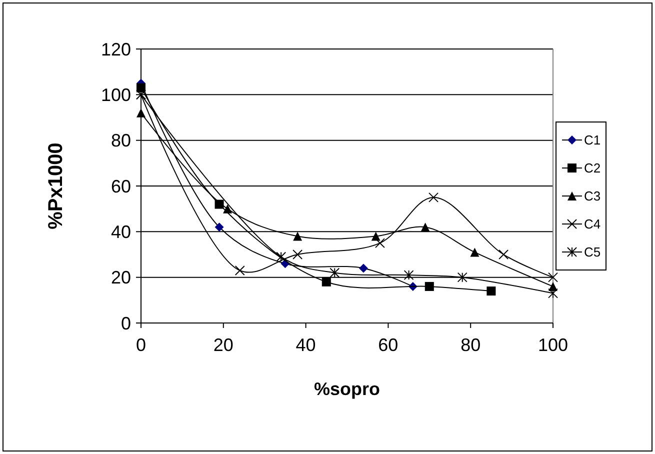  What do you see at coordinates (592, 252) in the screenshot?
I see `legend-label: C5` at bounding box center [592, 252].